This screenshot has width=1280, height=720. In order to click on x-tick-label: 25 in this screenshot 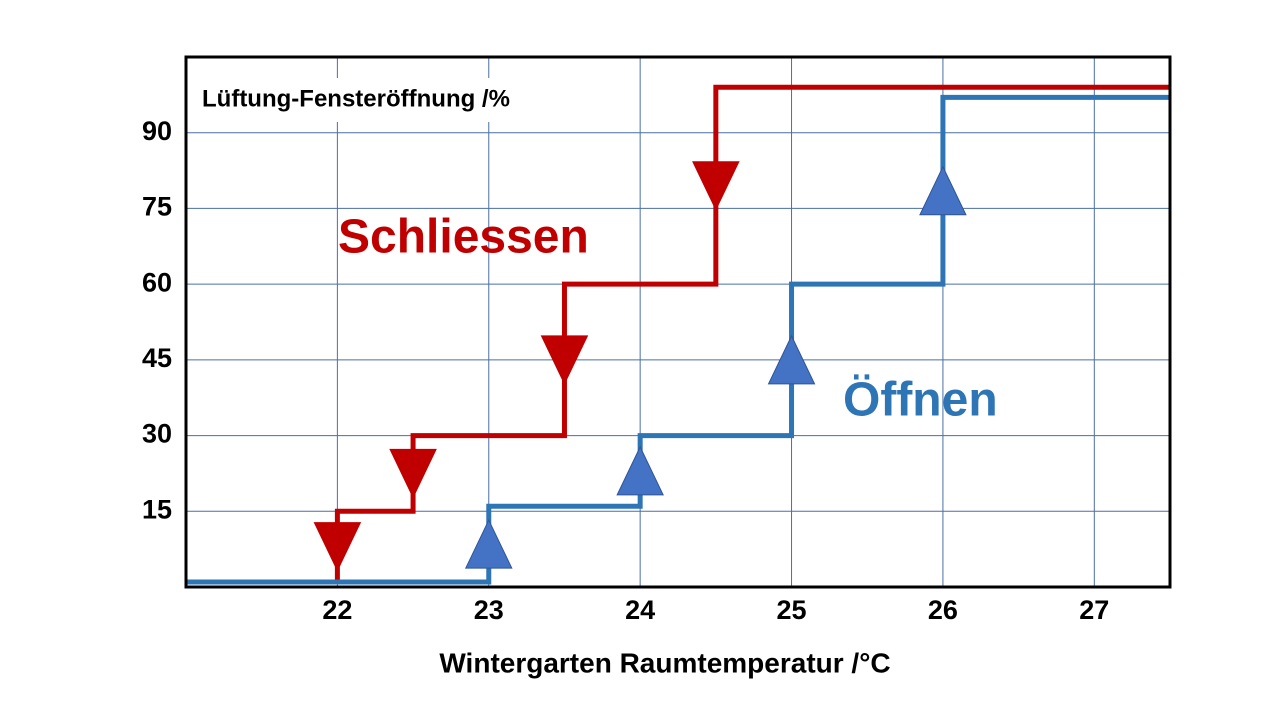, I will do `click(792, 610)`.